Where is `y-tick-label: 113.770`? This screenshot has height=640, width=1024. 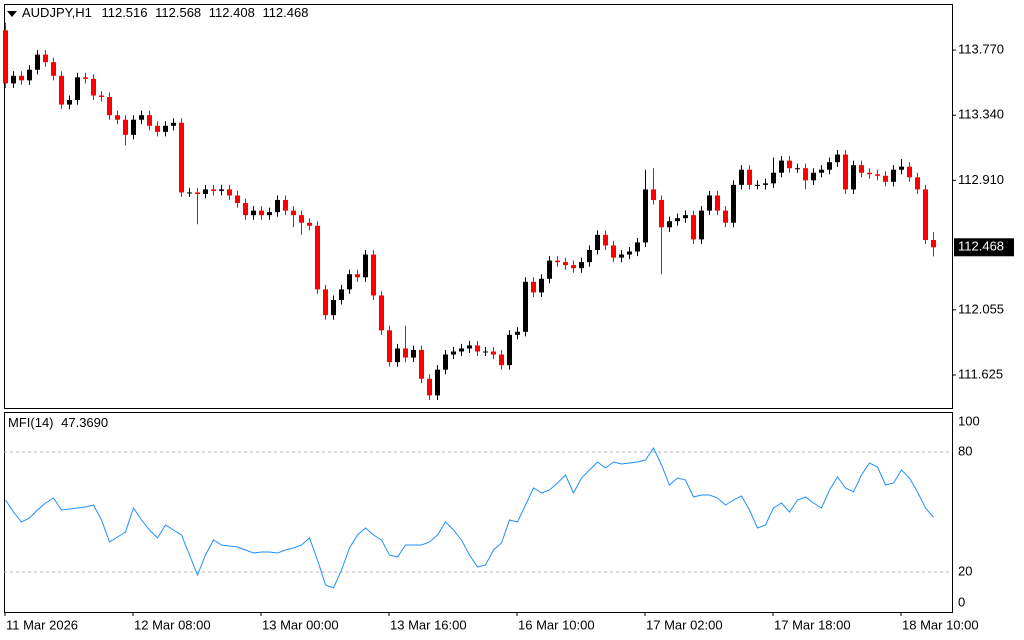 y-tick-label: 113.770 is located at coordinates (981, 48).